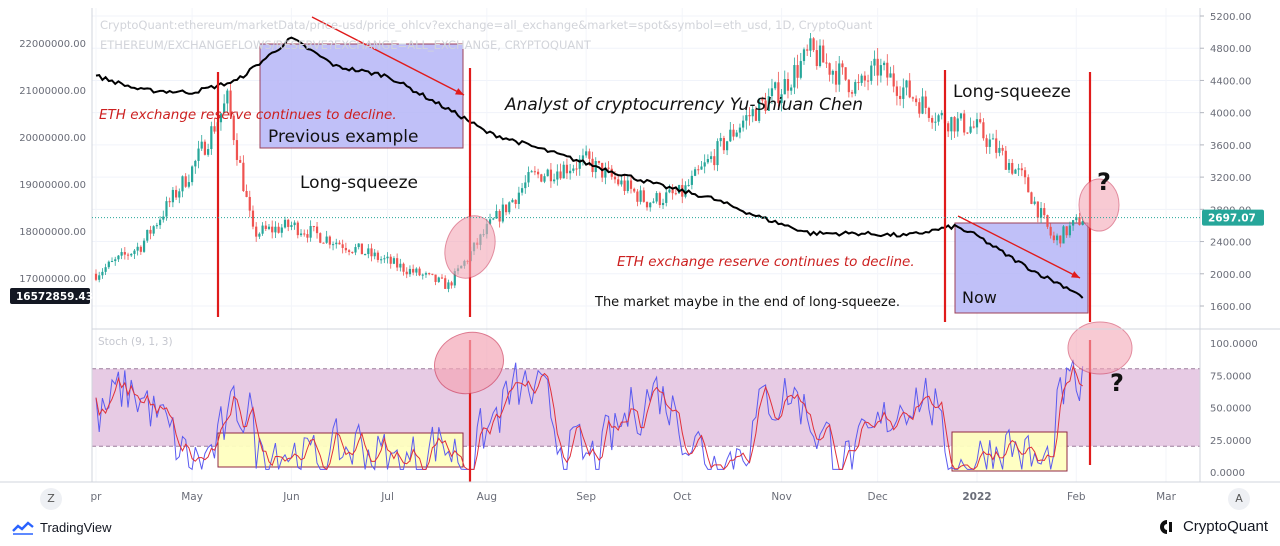 The height and width of the screenshot is (546, 1280). Describe the element at coordinates (52, 279) in the screenshot. I see `reserve-tick-label: 17000000.00` at that location.